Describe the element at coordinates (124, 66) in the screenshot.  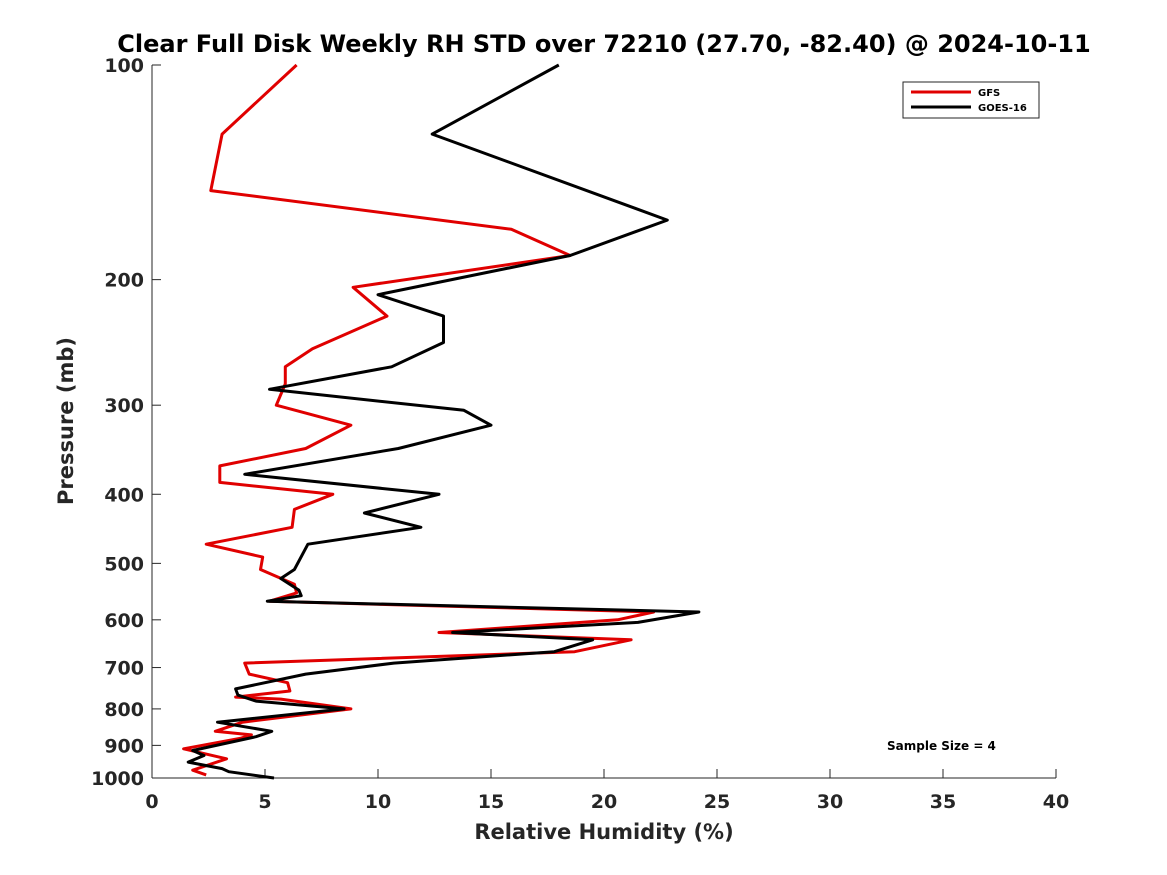
I see `y-tick-label: 100` at that location.